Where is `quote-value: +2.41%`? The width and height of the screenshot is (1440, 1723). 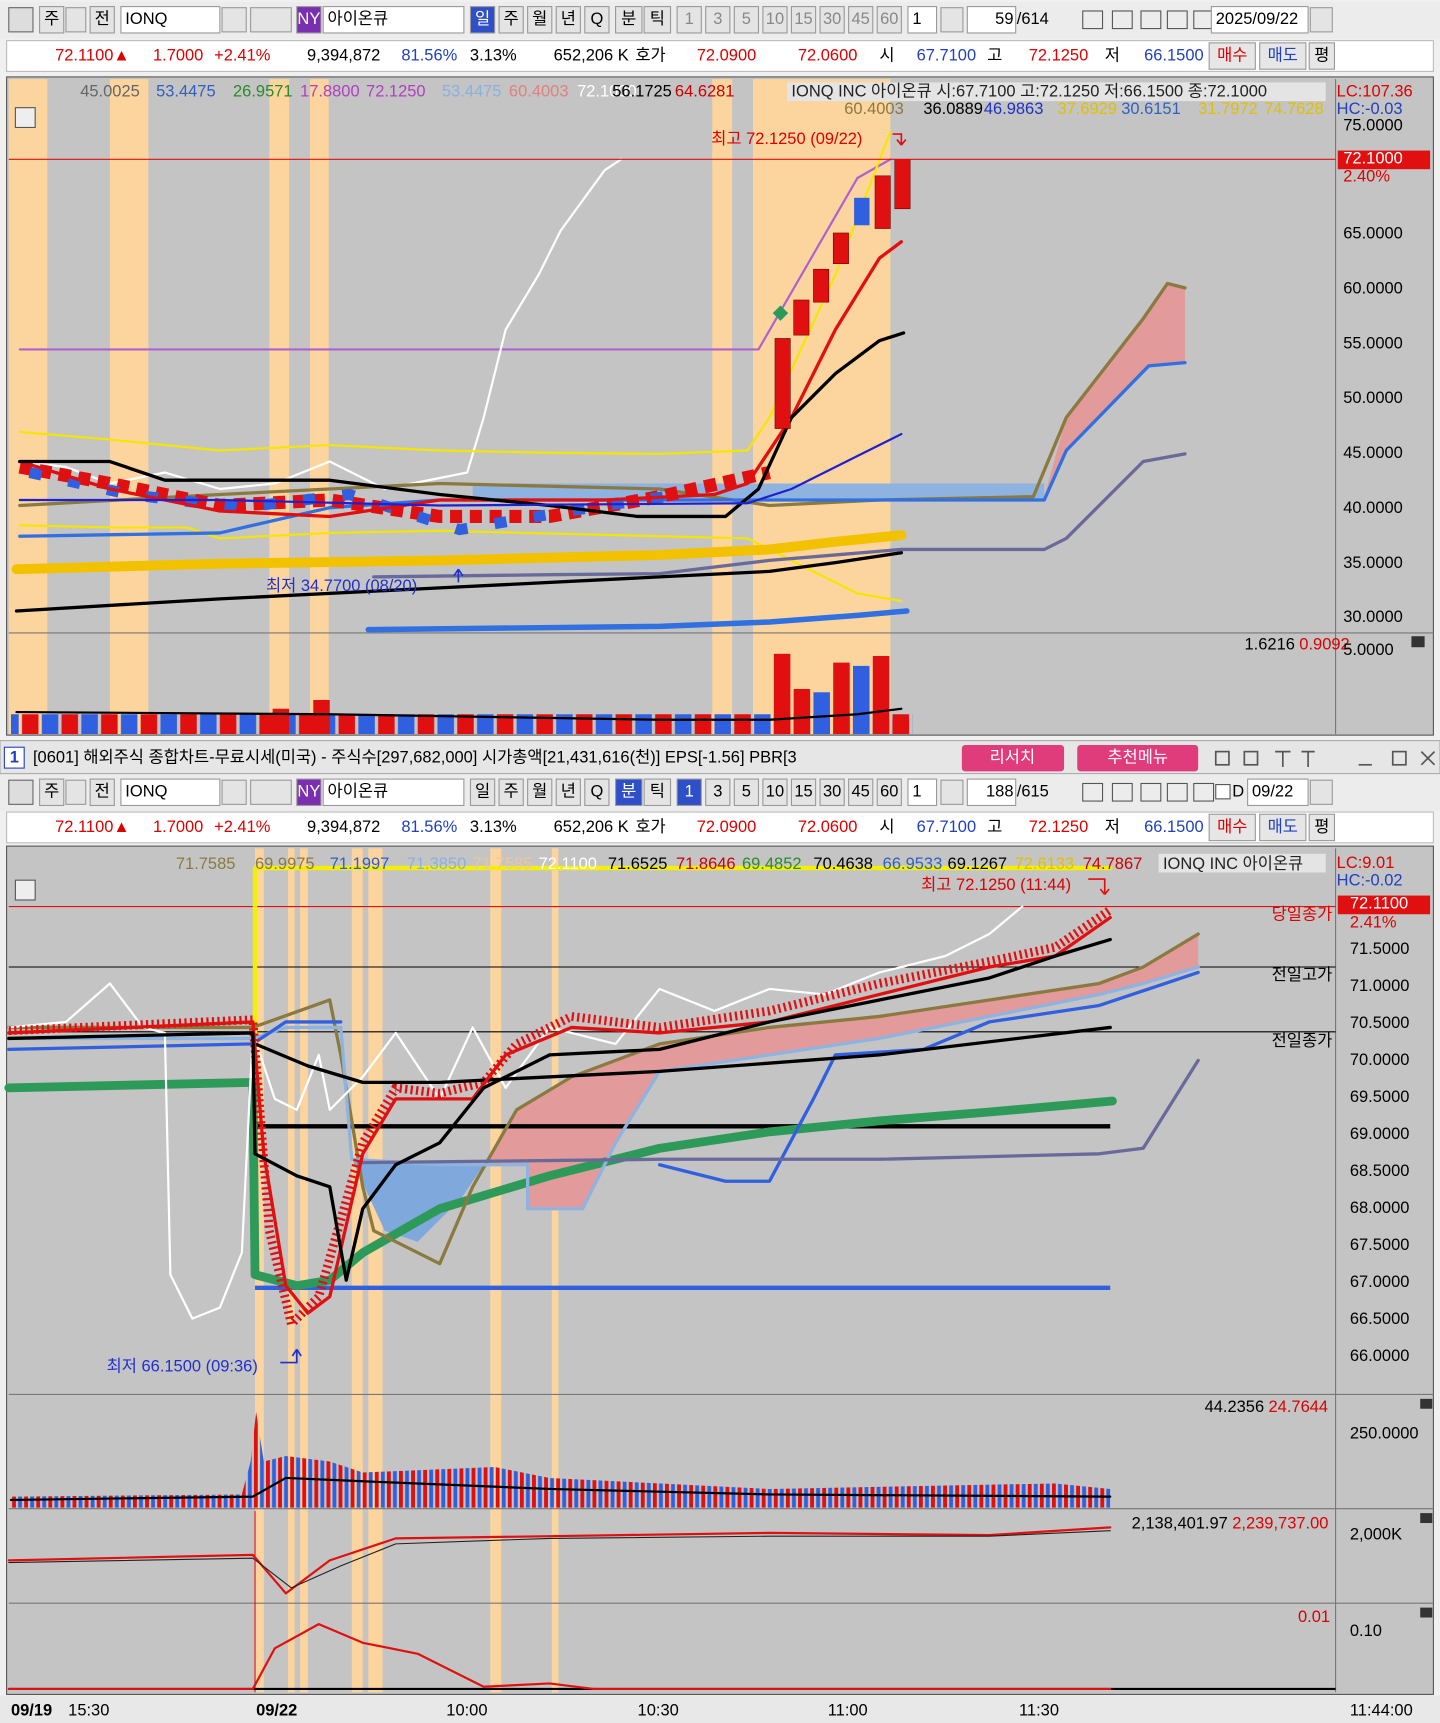
quote-value: +2.41% is located at coordinates (242, 827).